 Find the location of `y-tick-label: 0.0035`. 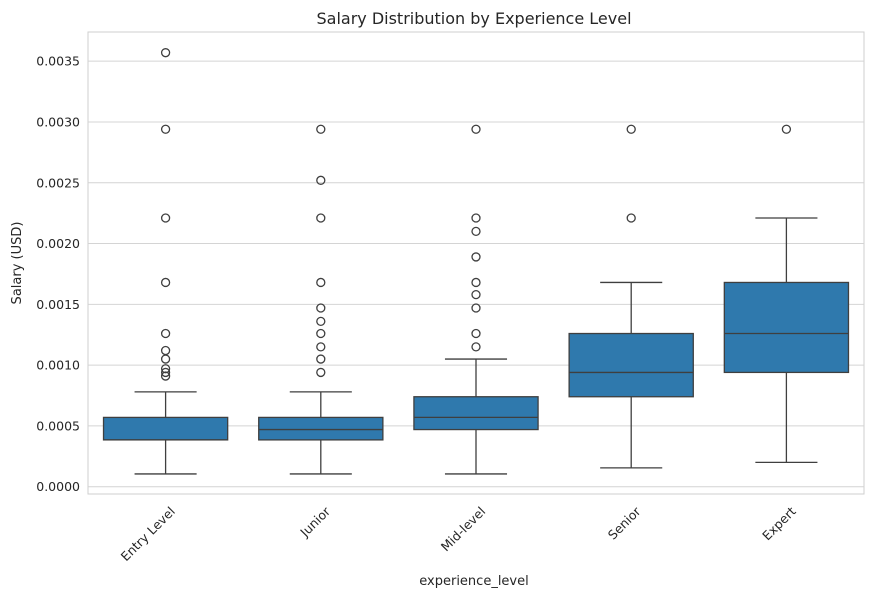

y-tick-label: 0.0035 is located at coordinates (58, 61).